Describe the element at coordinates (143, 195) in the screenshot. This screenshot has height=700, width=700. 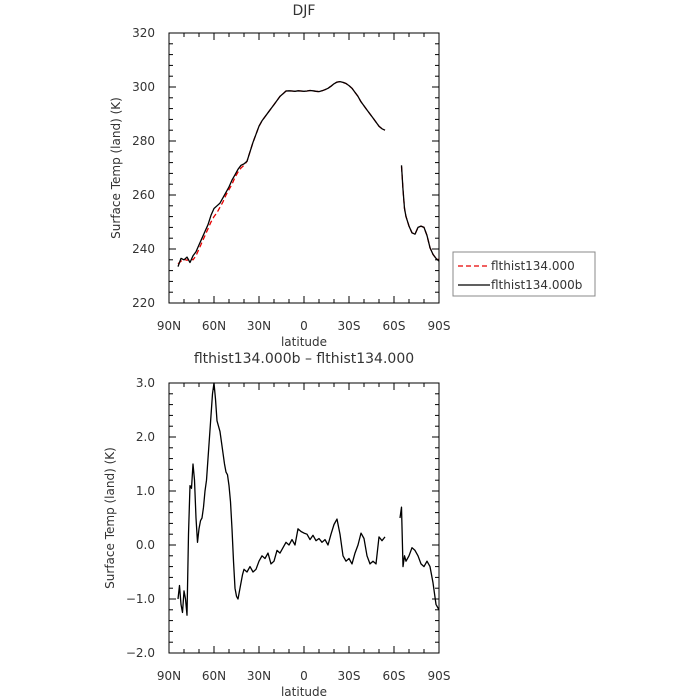
I see `y-tick-label: 260` at that location.